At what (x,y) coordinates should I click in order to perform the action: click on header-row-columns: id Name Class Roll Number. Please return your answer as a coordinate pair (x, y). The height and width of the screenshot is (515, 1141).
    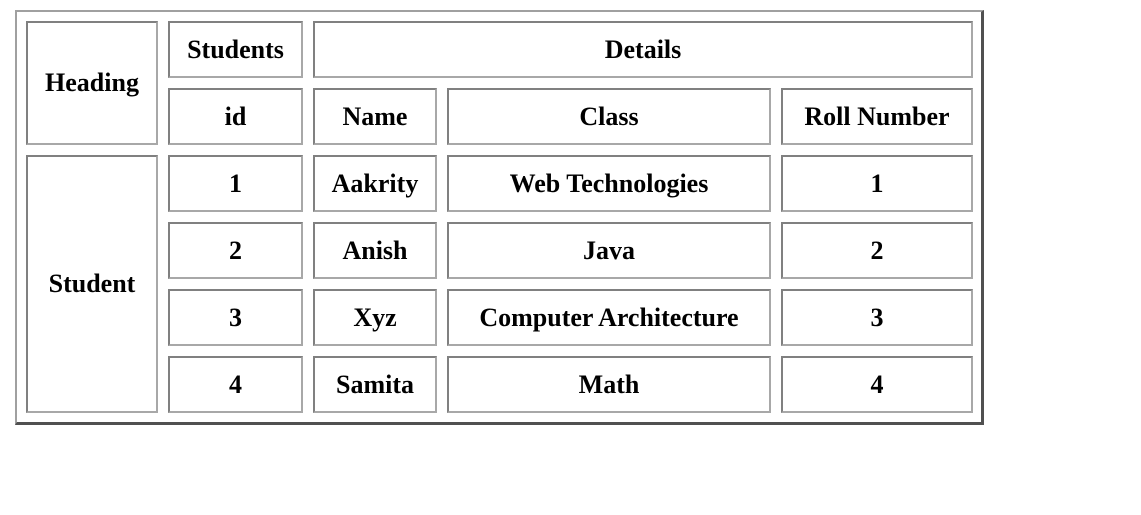
    Looking at the image, I should click on (499, 116).